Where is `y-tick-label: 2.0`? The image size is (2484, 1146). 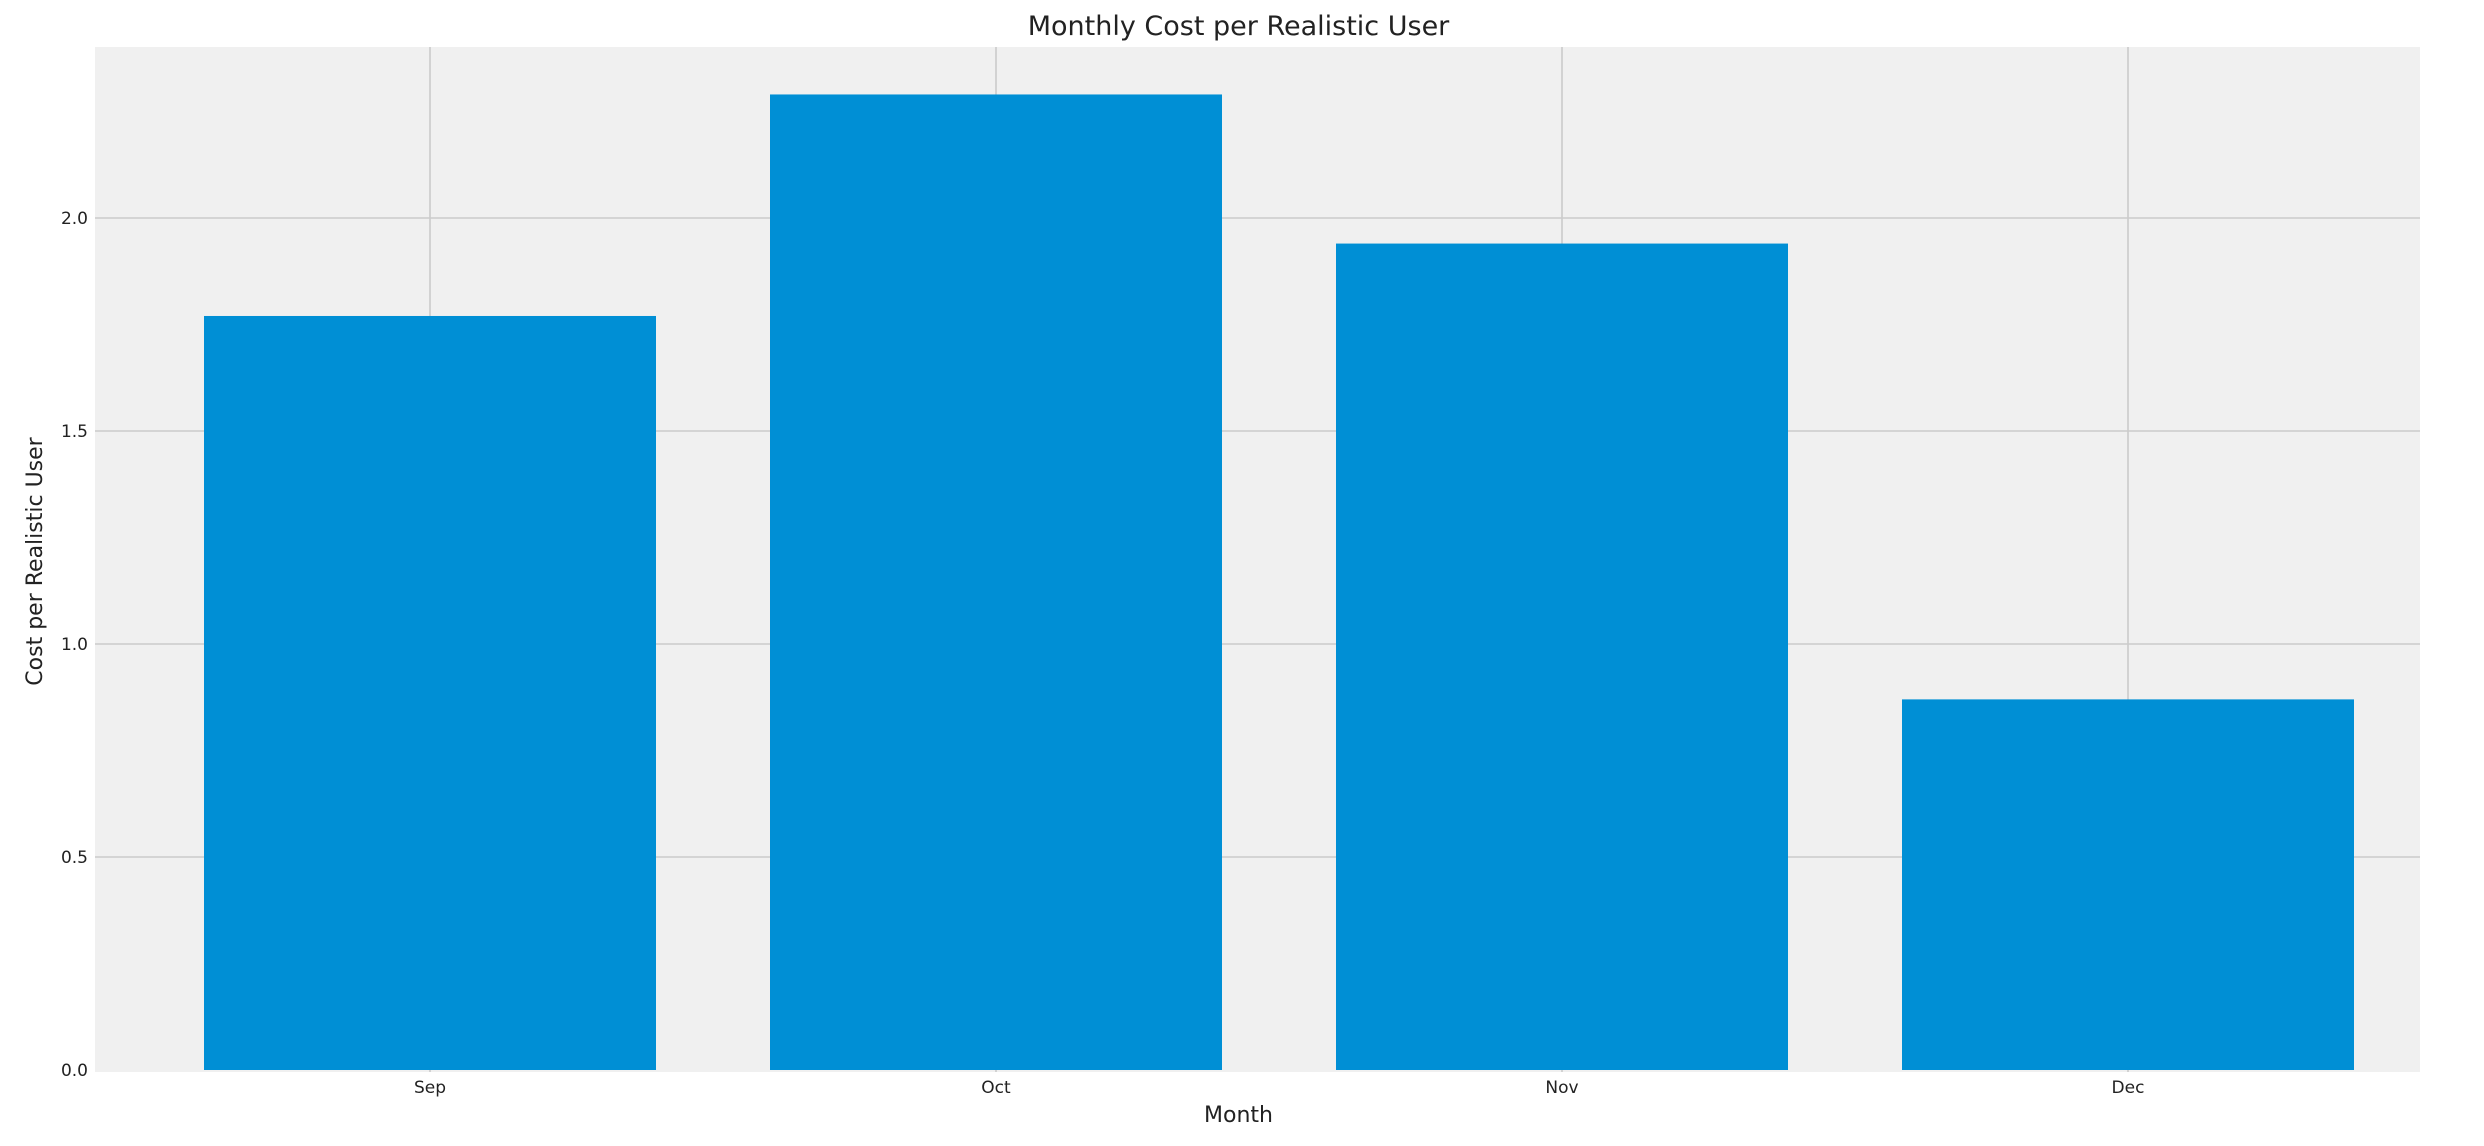
y-tick-label: 2.0 is located at coordinates (74, 219).